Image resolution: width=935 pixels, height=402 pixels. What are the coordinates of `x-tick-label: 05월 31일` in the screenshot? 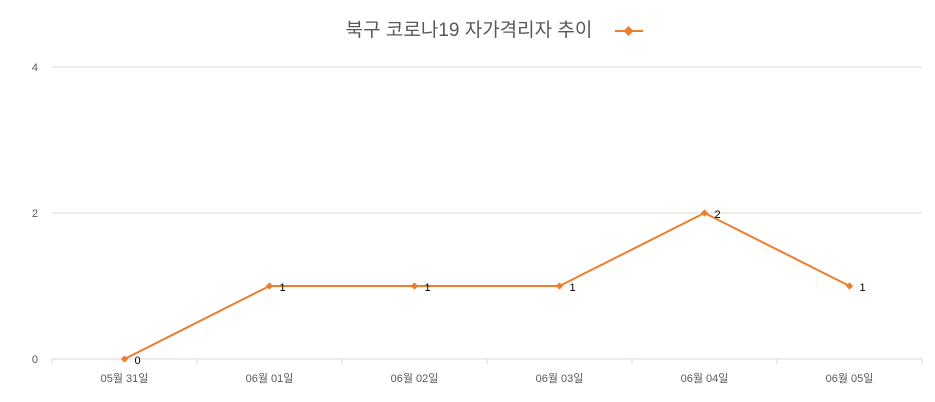 It's located at (125, 378).